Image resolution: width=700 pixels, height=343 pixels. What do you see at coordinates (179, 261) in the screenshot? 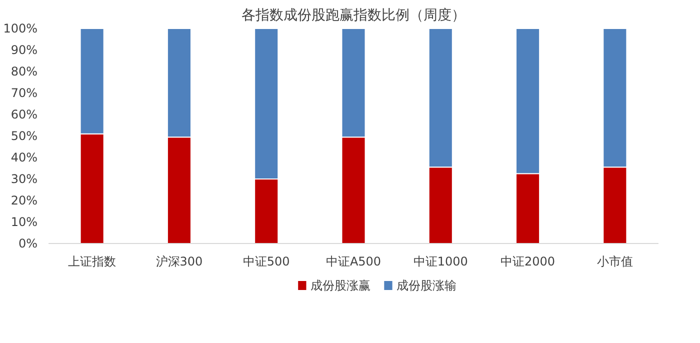
I see `x-tick-label: 沪深300` at bounding box center [179, 261].